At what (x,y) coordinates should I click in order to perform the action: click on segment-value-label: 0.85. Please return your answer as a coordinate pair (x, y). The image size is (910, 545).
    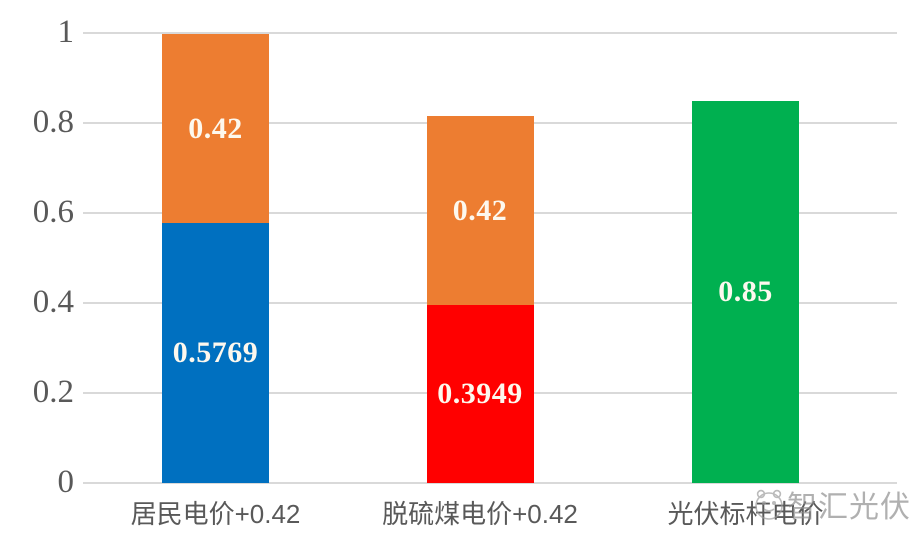
    Looking at the image, I should click on (745, 291).